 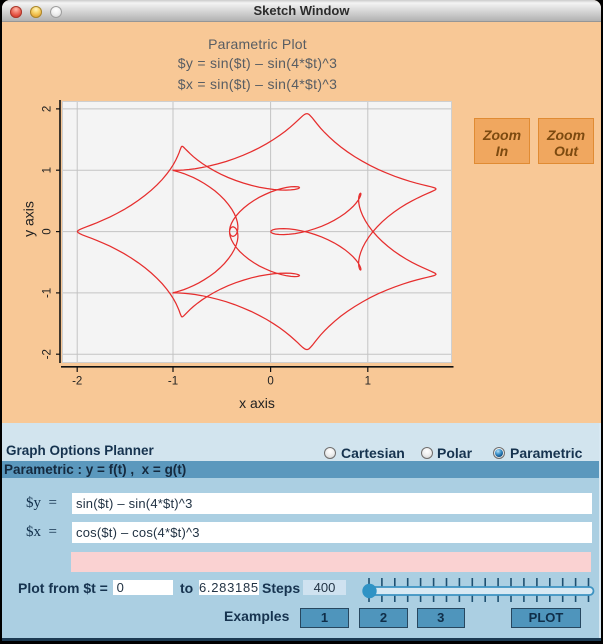 What do you see at coordinates (48, 109) in the screenshot?
I see `svg-text: 2` at bounding box center [48, 109].